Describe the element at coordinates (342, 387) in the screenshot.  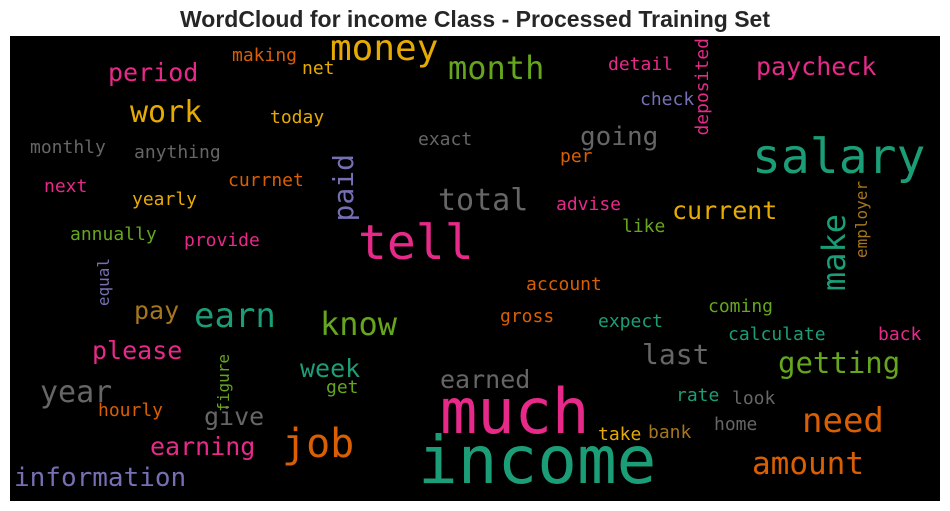
I see `word-get: get` at that location.